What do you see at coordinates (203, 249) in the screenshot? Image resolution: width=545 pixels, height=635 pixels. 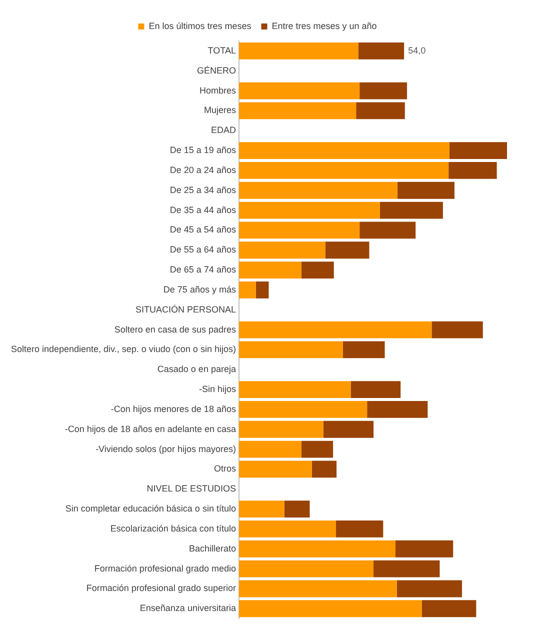 I see `y-tick-label: De 55 a 64 años` at bounding box center [203, 249].